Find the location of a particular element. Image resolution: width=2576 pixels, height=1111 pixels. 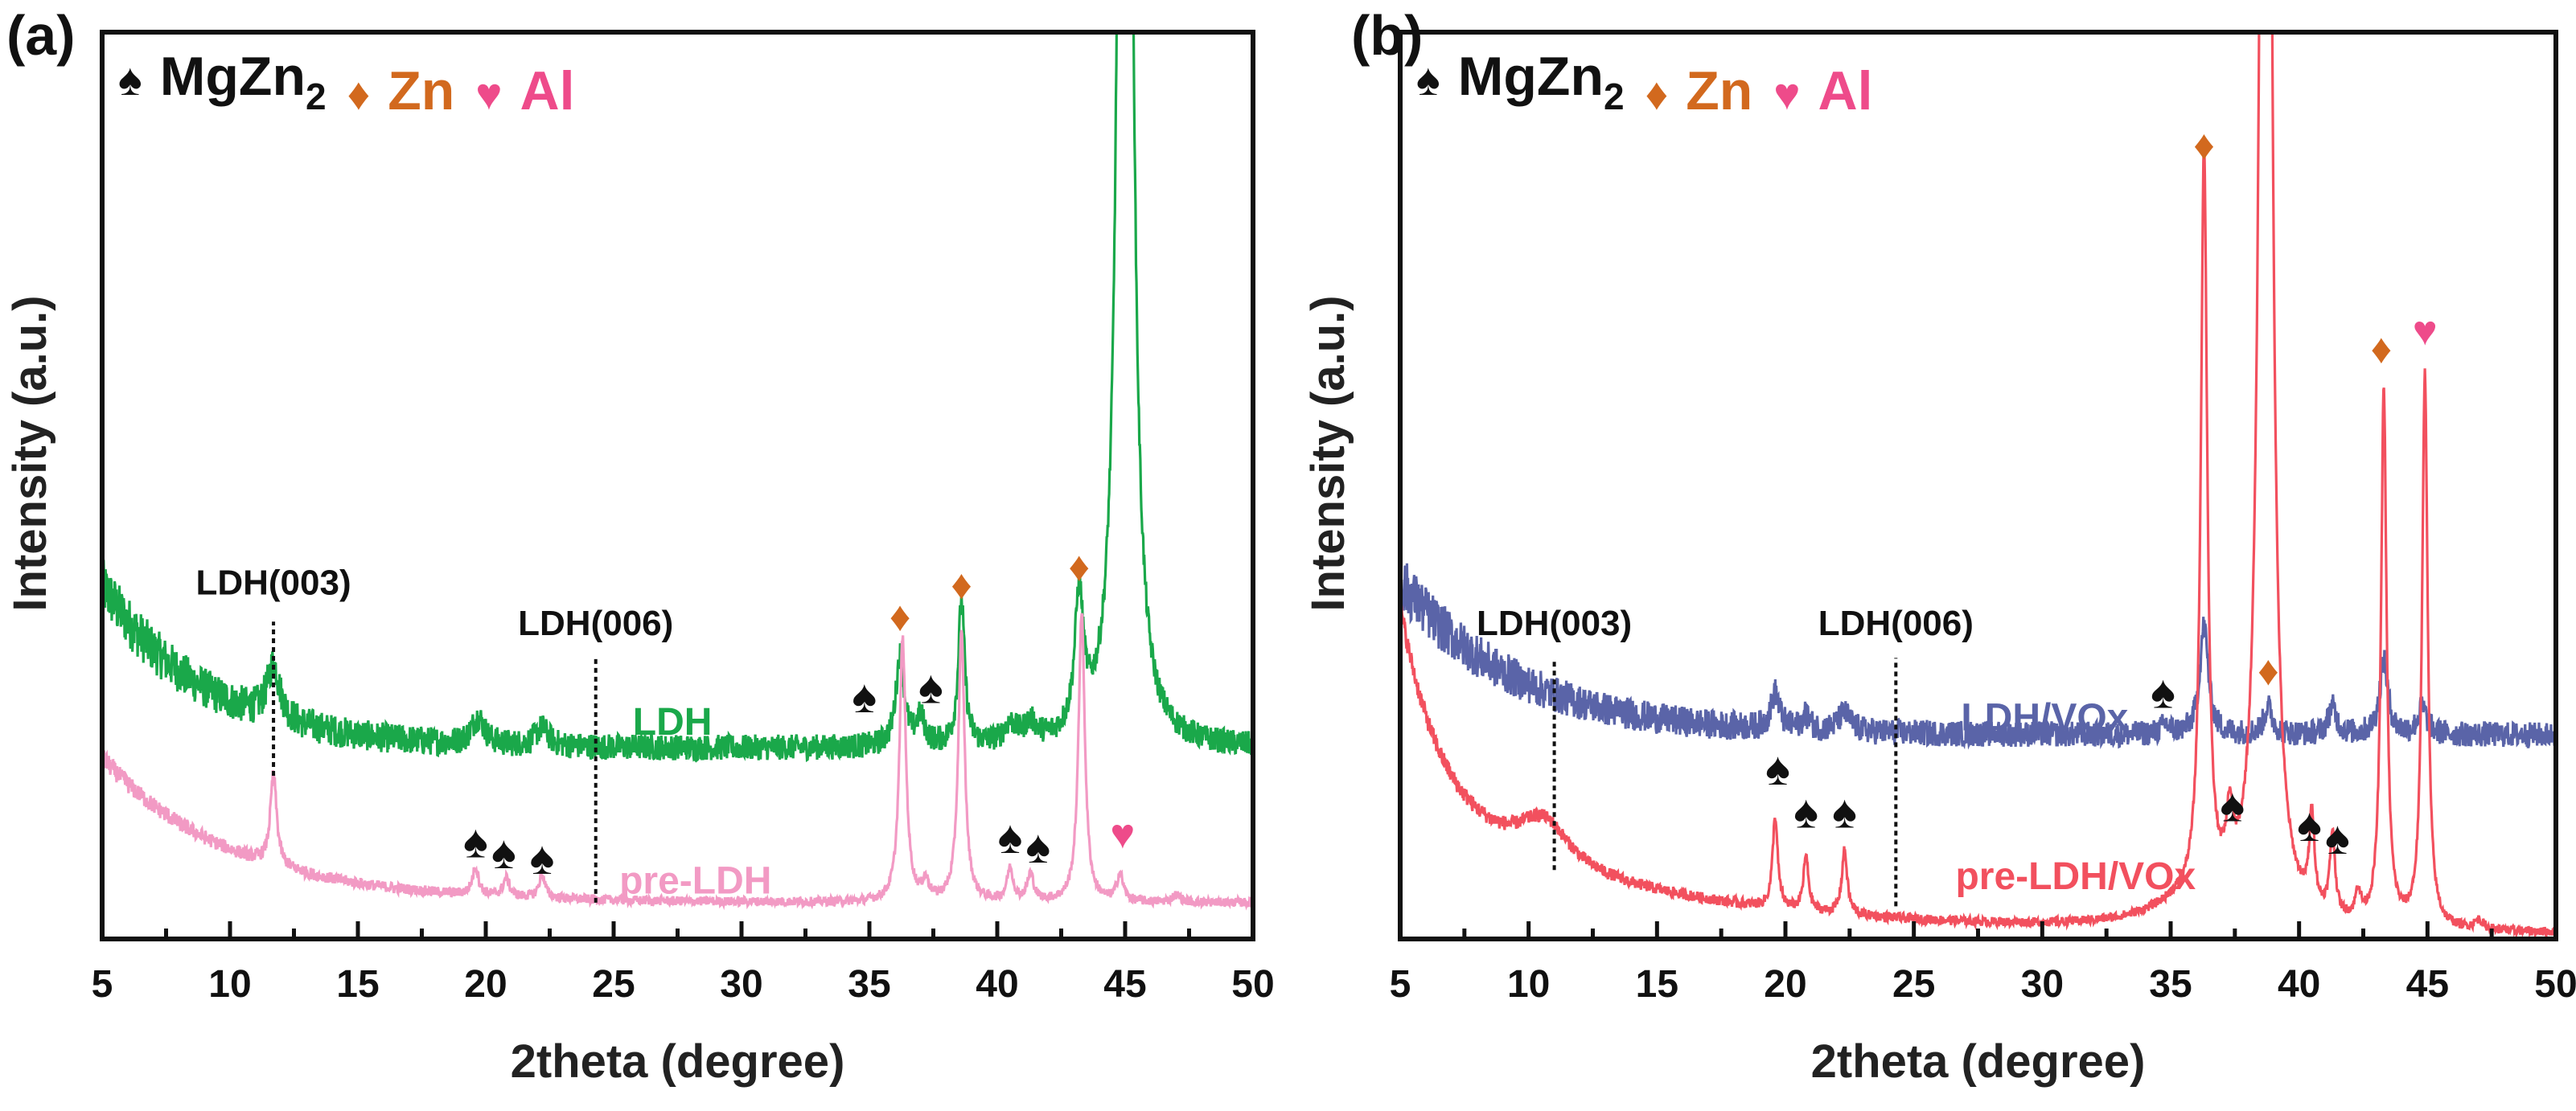

series-line-ldh-vox is located at coordinates (1978, 657).